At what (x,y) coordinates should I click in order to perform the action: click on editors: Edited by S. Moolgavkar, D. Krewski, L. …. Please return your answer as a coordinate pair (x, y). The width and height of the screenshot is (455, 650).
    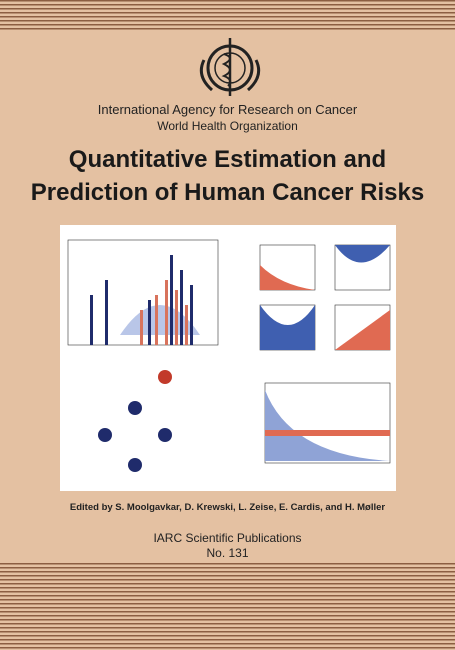
    Looking at the image, I should click on (227, 507).